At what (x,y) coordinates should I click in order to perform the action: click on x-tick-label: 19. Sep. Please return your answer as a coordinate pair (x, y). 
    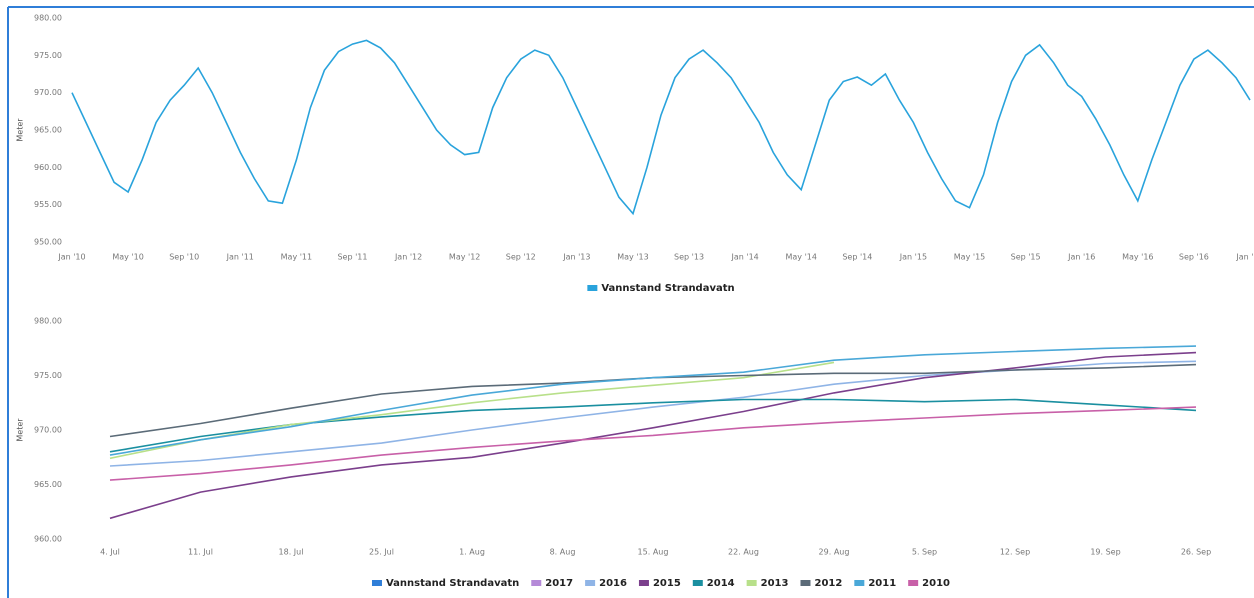
    Looking at the image, I should click on (1105, 552).